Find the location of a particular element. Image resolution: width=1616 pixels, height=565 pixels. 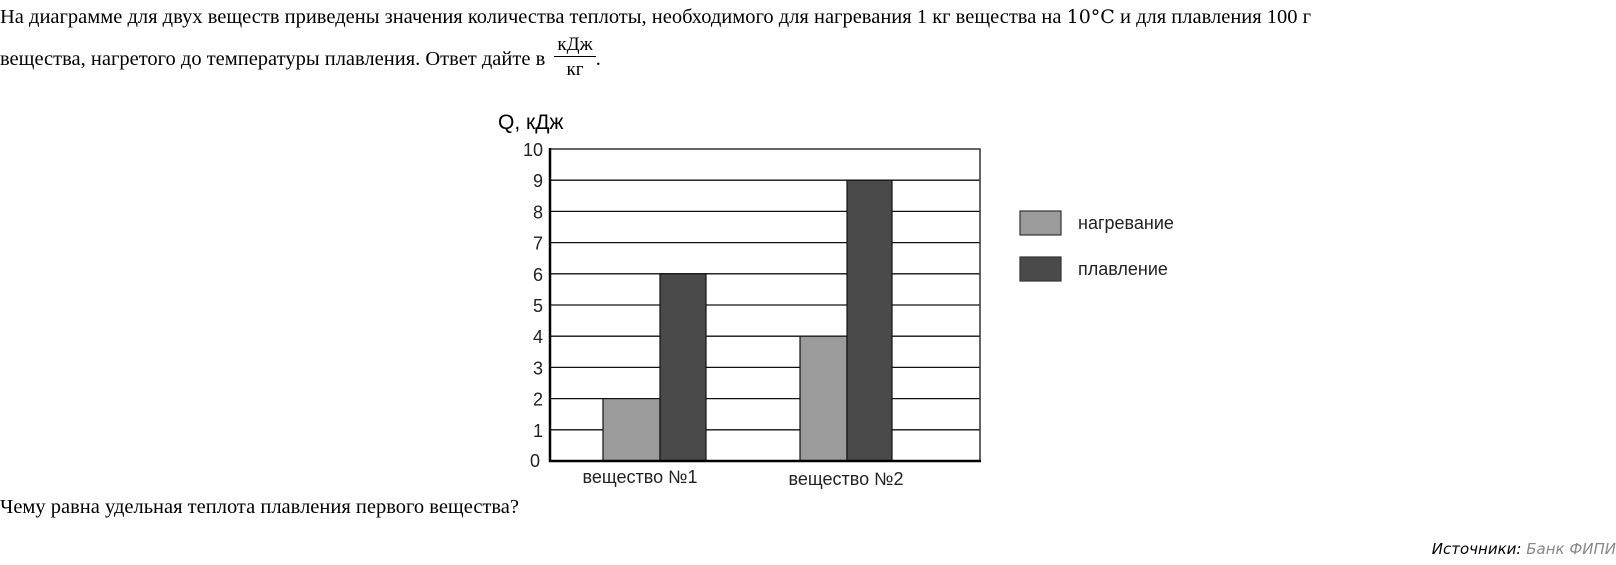

problem-text-1b: и для плавления 100 г is located at coordinates (1213, 17).